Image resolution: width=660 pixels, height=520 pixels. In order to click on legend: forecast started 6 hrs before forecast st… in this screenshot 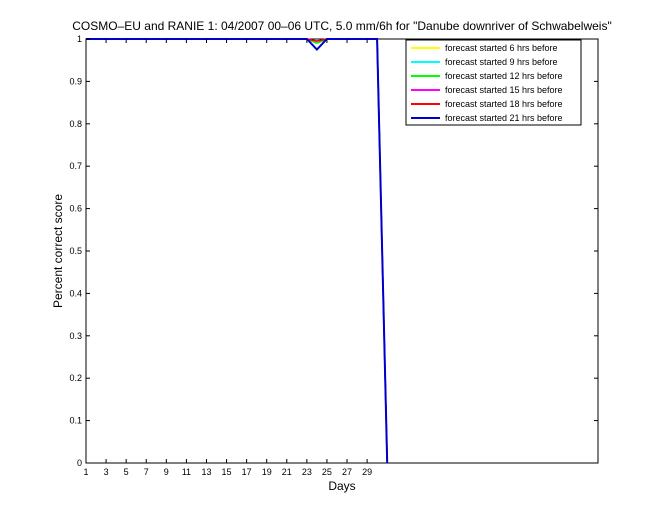, I will do `click(493, 82)`.